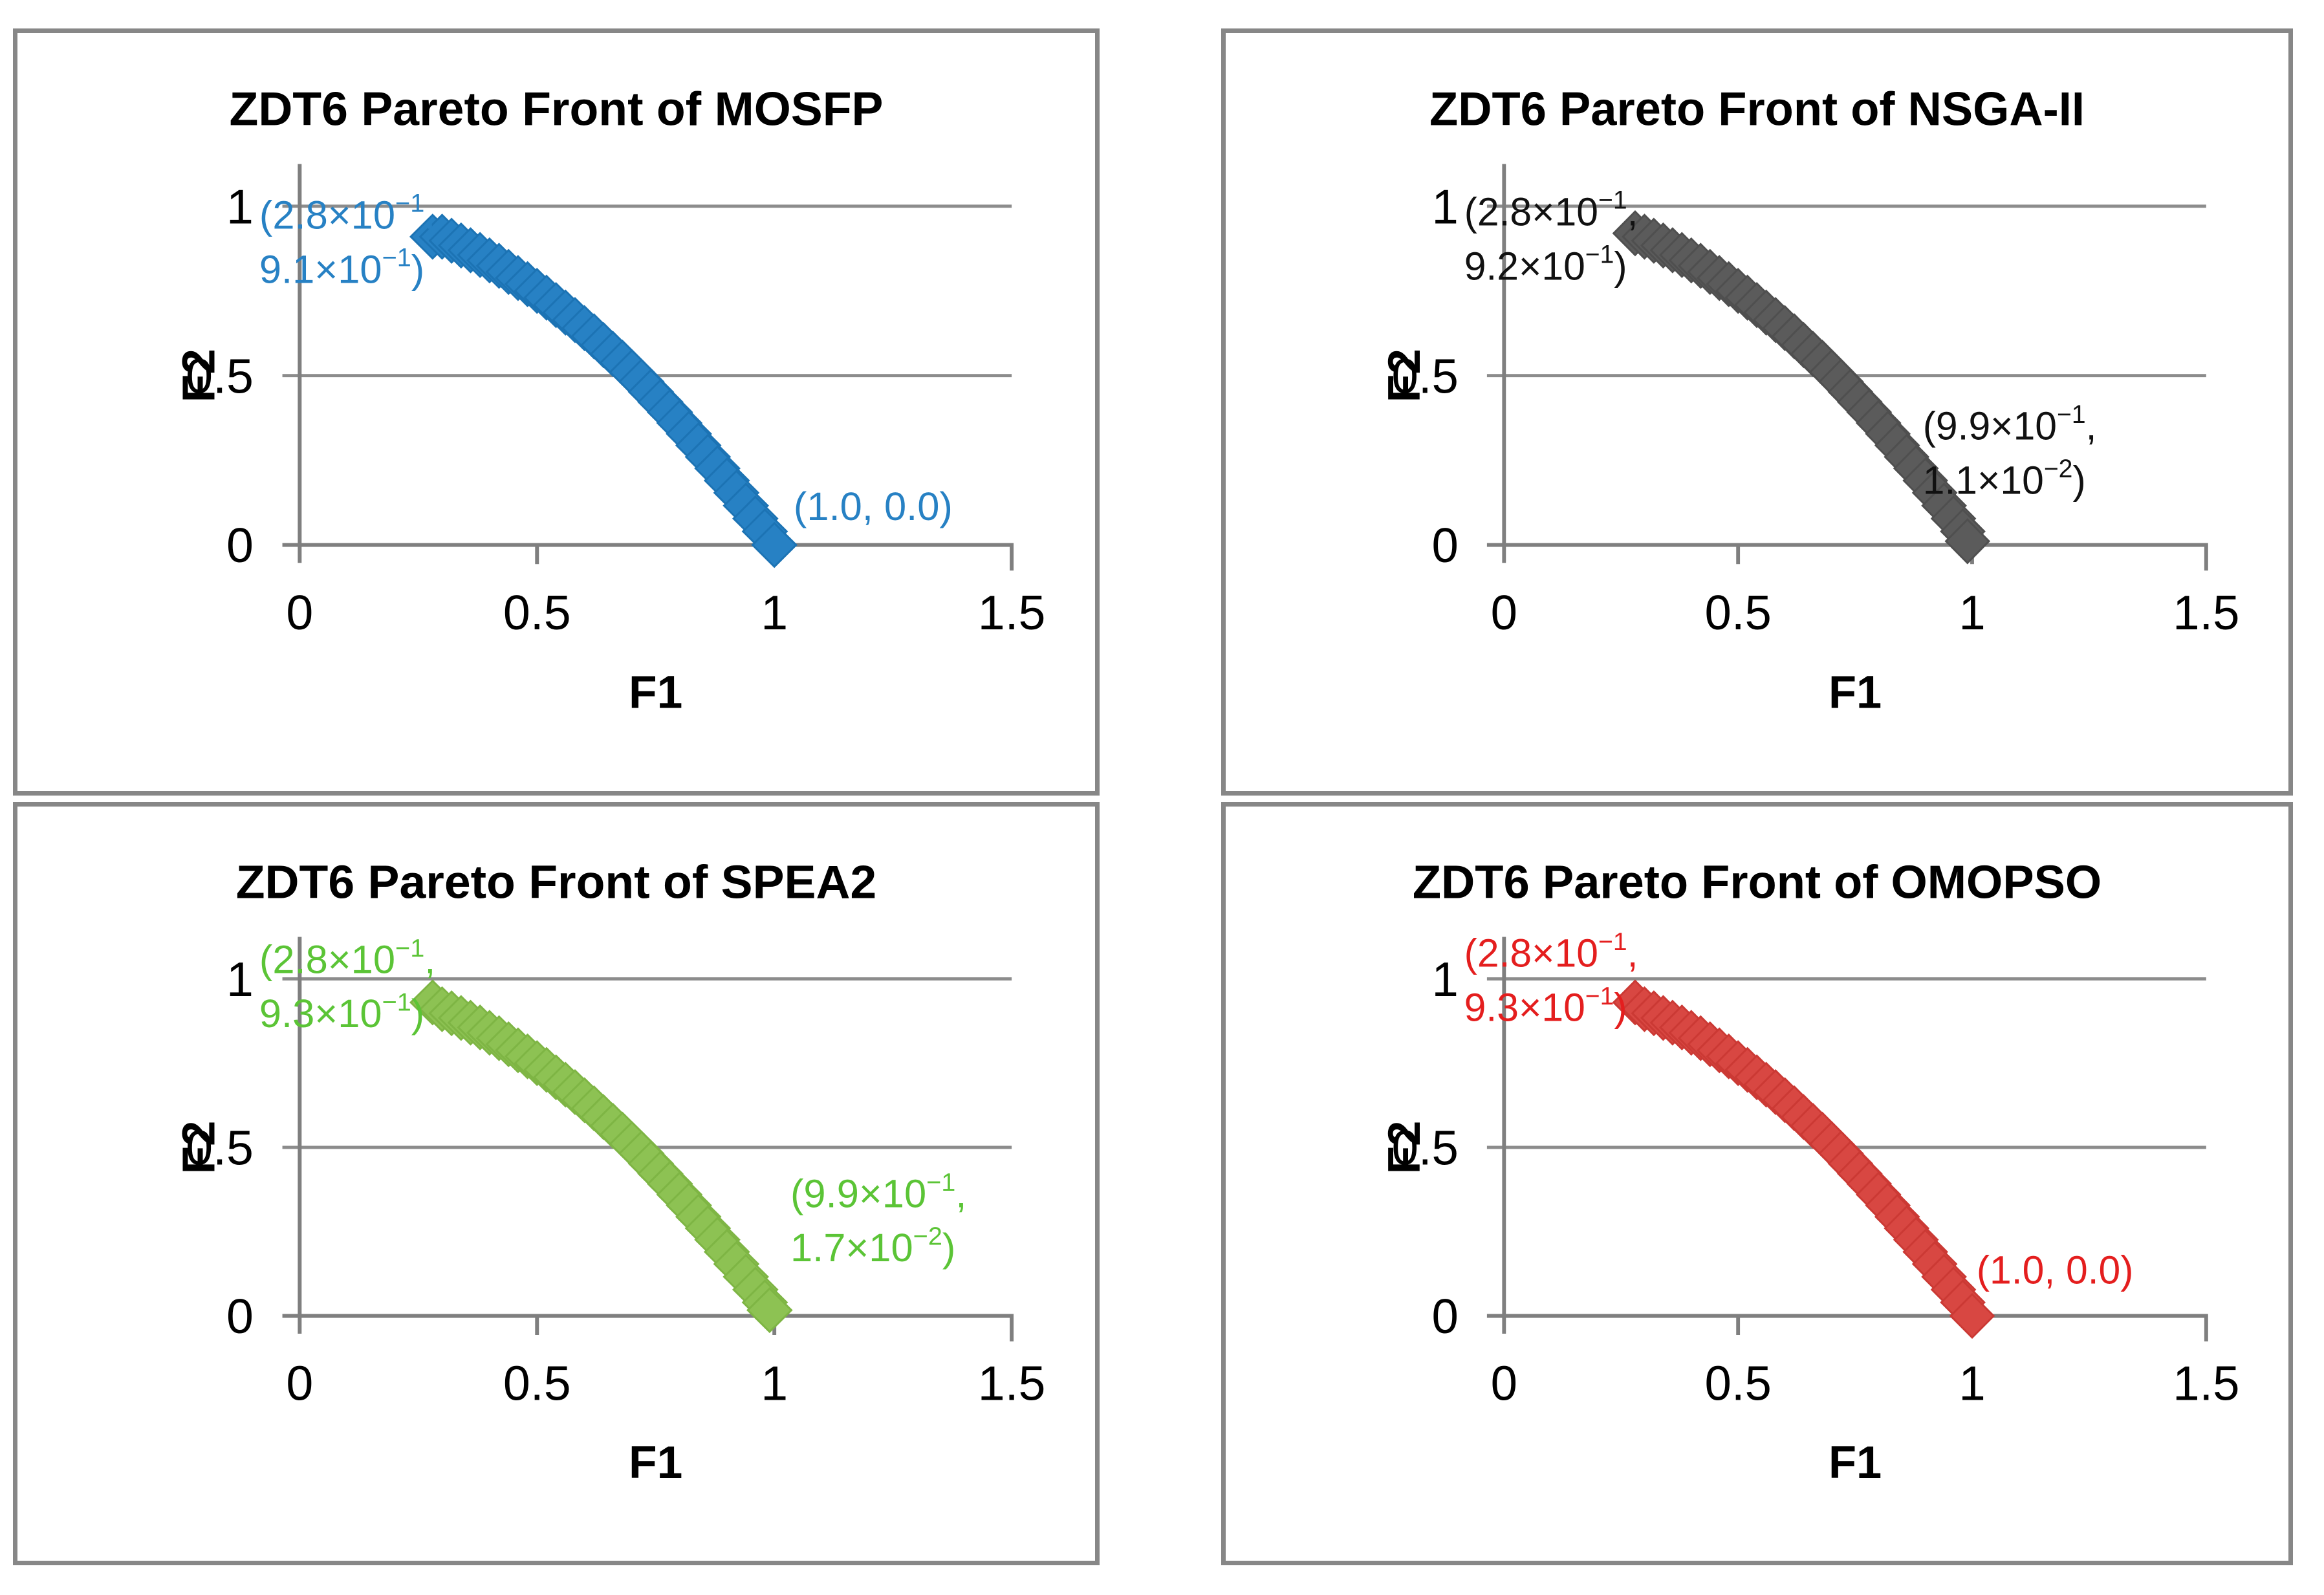  What do you see at coordinates (872, 1246) in the screenshot?
I see `endpoint-annotation: 1.7×10⁻²)` at bounding box center [872, 1246].